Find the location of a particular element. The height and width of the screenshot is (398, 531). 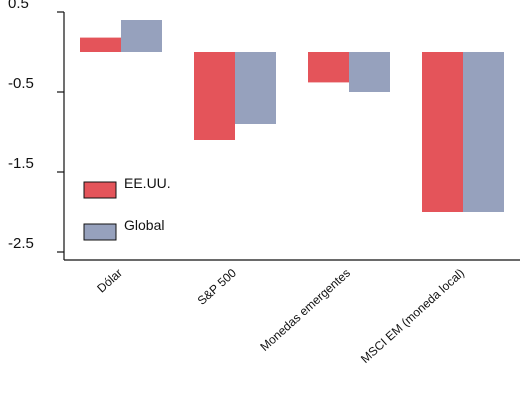

y-tick-label: -1.5 is located at coordinates (21, 163).